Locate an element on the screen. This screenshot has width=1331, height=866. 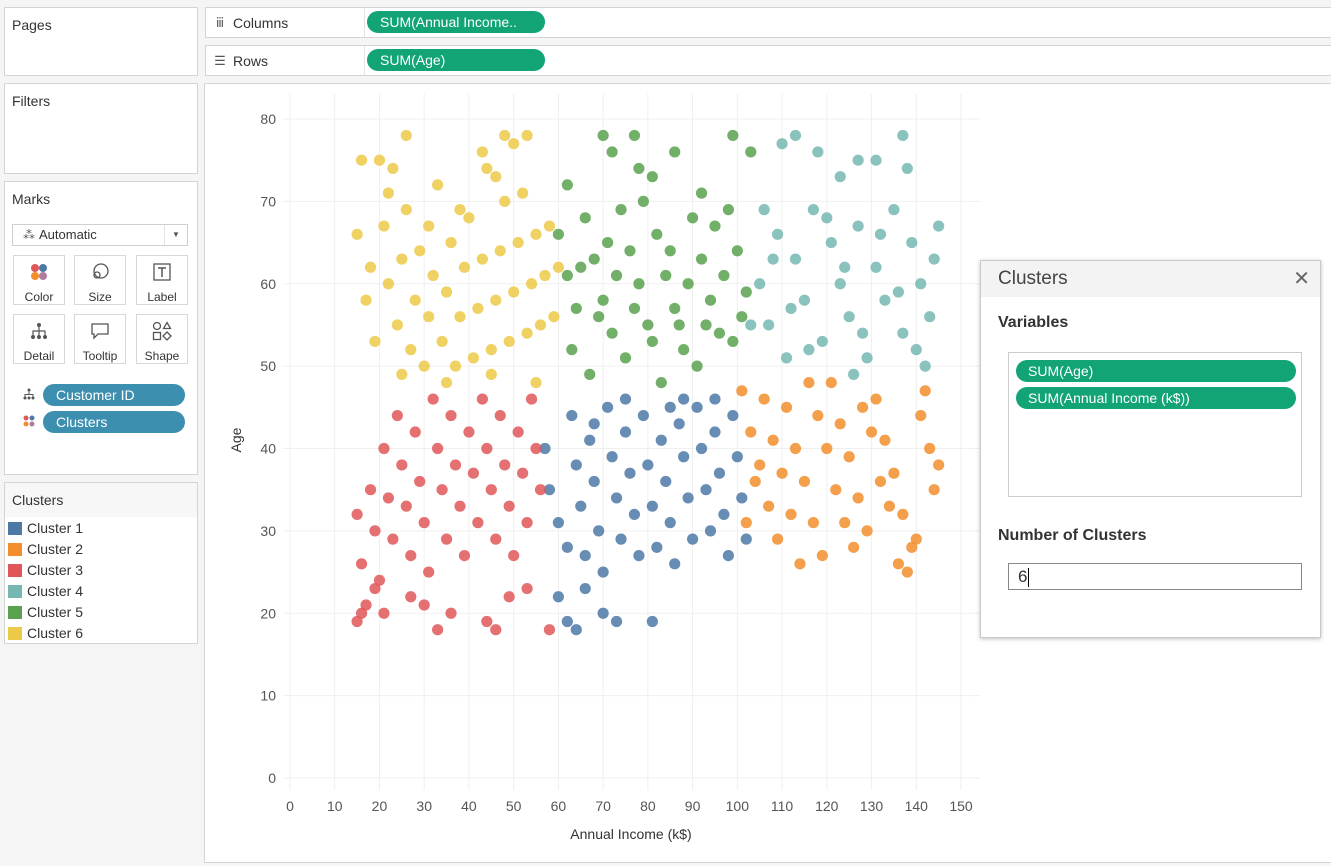
detail-button: Detail is located at coordinates (39, 339).